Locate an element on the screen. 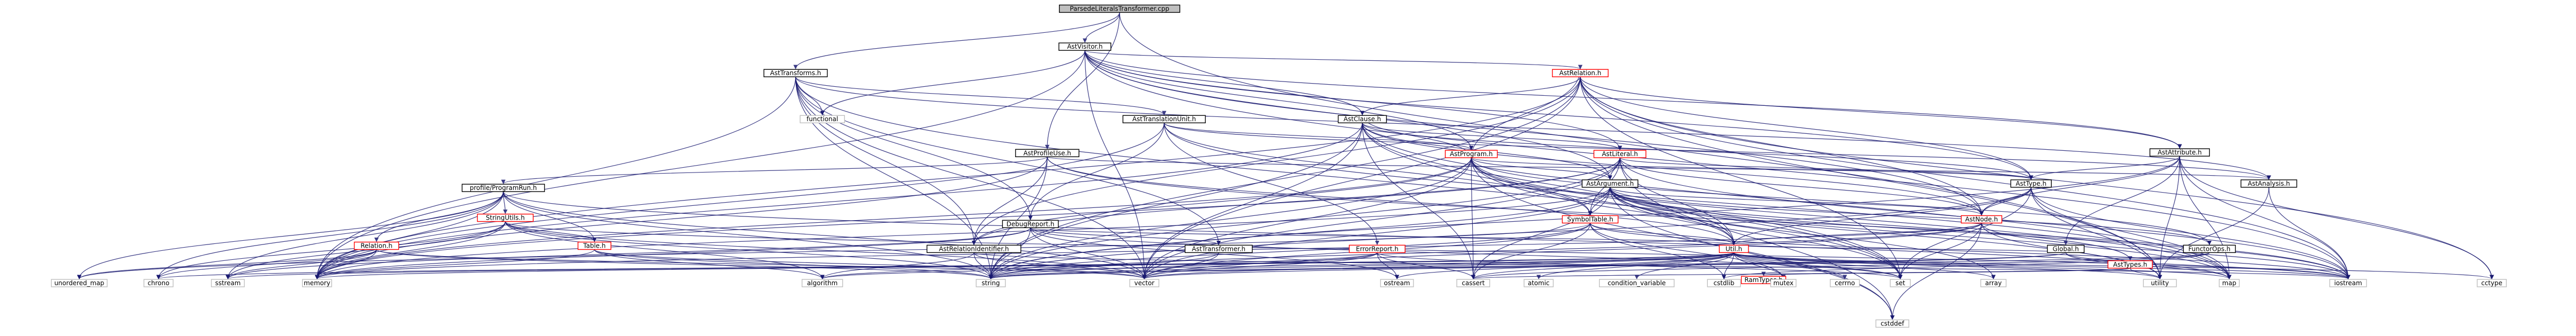 The width and height of the screenshot is (2576, 336). edge-relid-iostream is located at coordinates (1662, 265).